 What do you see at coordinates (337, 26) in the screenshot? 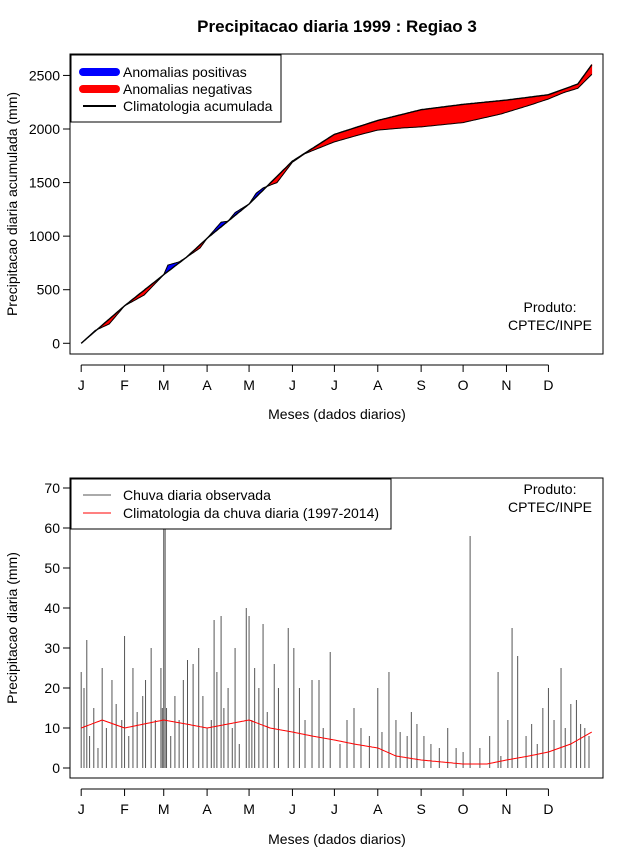
I see `chart-title: Precipitacao diaria 1999 : Regiao 3` at bounding box center [337, 26].